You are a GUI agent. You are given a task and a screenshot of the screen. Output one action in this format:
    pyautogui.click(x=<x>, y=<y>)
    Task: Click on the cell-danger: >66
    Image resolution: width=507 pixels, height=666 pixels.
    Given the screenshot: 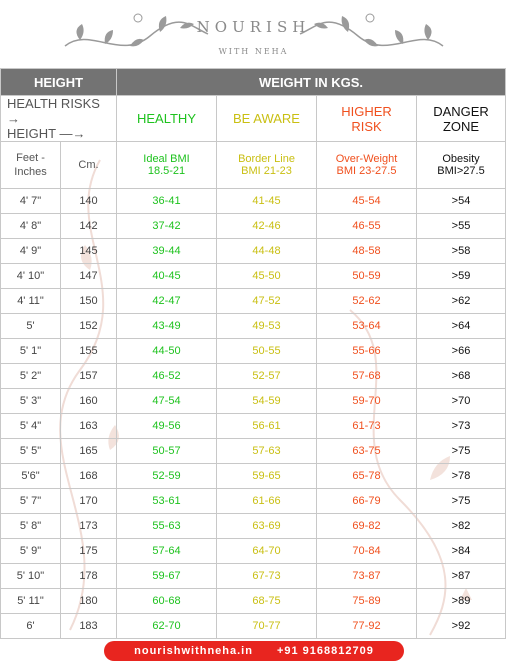 What is the action you would take?
    pyautogui.click(x=461, y=351)
    